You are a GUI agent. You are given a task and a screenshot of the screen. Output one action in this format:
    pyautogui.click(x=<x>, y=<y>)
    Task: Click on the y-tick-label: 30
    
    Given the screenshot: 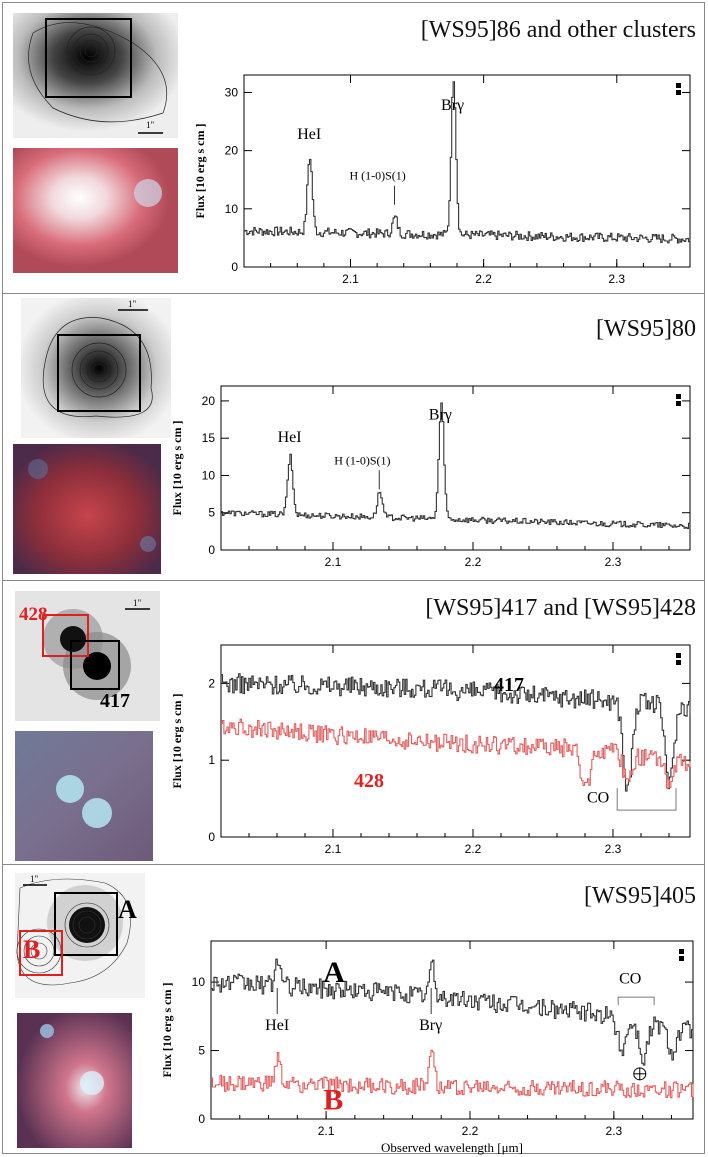 What is the action you would take?
    pyautogui.click(x=232, y=92)
    